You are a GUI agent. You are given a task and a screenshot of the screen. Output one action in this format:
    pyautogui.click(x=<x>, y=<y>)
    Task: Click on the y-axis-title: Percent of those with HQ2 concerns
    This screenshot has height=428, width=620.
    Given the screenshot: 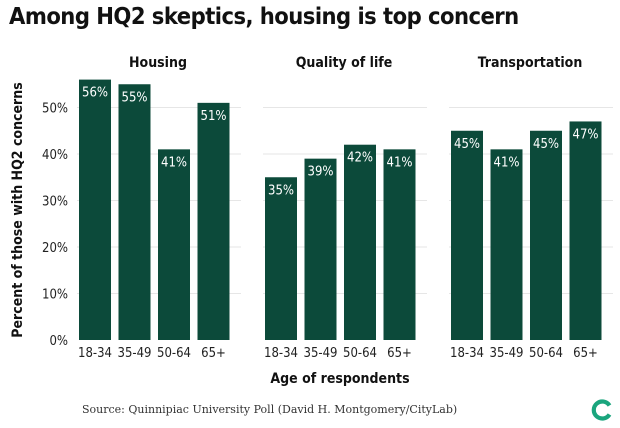 What is the action you would take?
    pyautogui.click(x=18, y=209)
    